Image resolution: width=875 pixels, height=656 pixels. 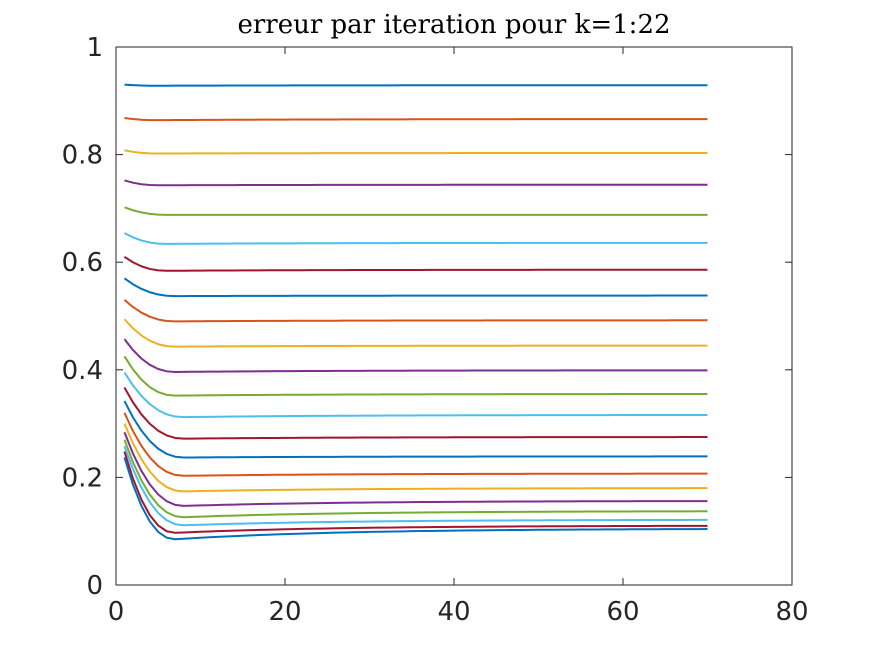 I want to click on y-tick-label: 0, so click(x=94, y=586).